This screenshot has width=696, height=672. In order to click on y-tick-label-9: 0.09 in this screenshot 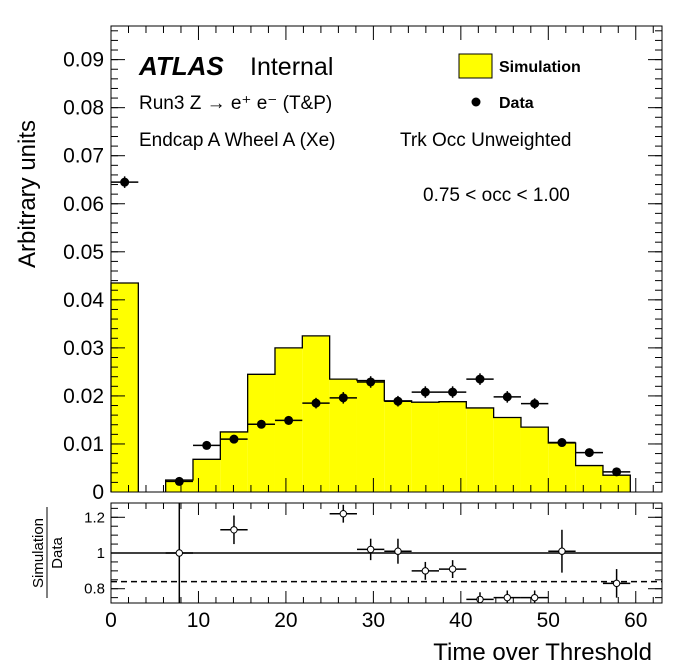, I will do `click(83, 60)`.